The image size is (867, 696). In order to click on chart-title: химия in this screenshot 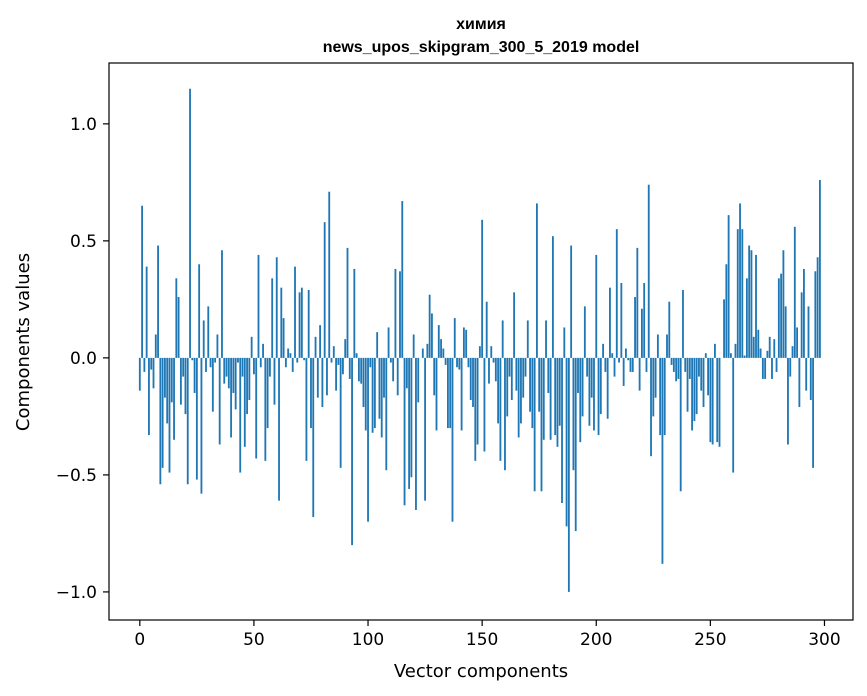, I will do `click(481, 24)`.